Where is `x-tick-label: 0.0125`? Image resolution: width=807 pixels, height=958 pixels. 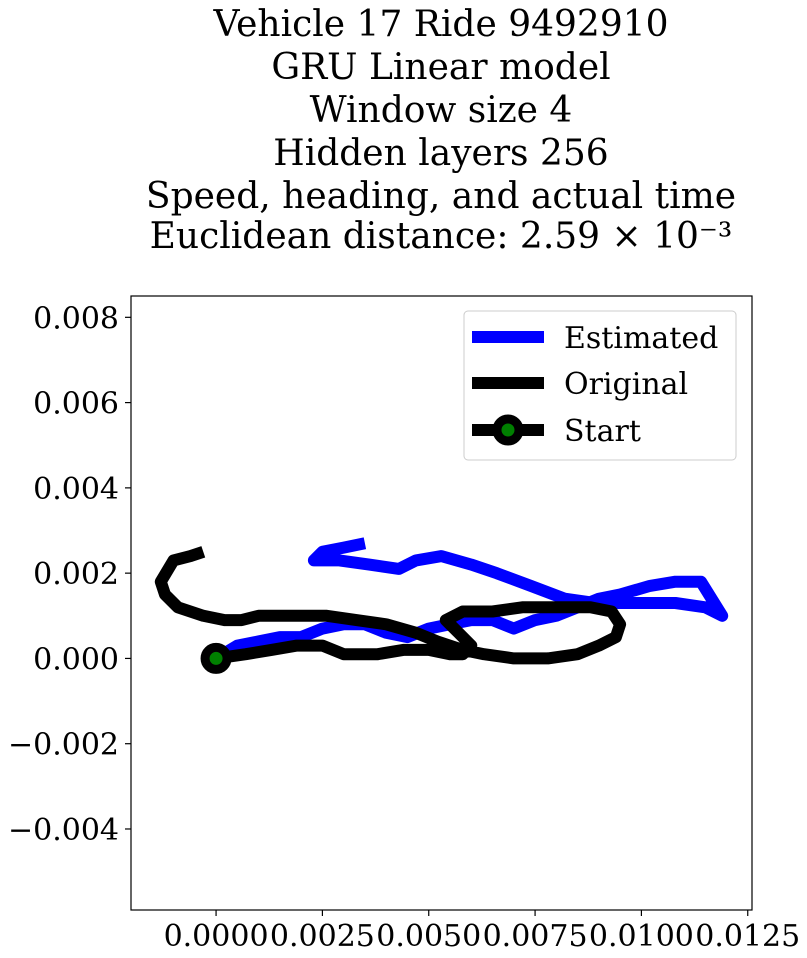 x-tick-label: 0.0125 is located at coordinates (747, 936).